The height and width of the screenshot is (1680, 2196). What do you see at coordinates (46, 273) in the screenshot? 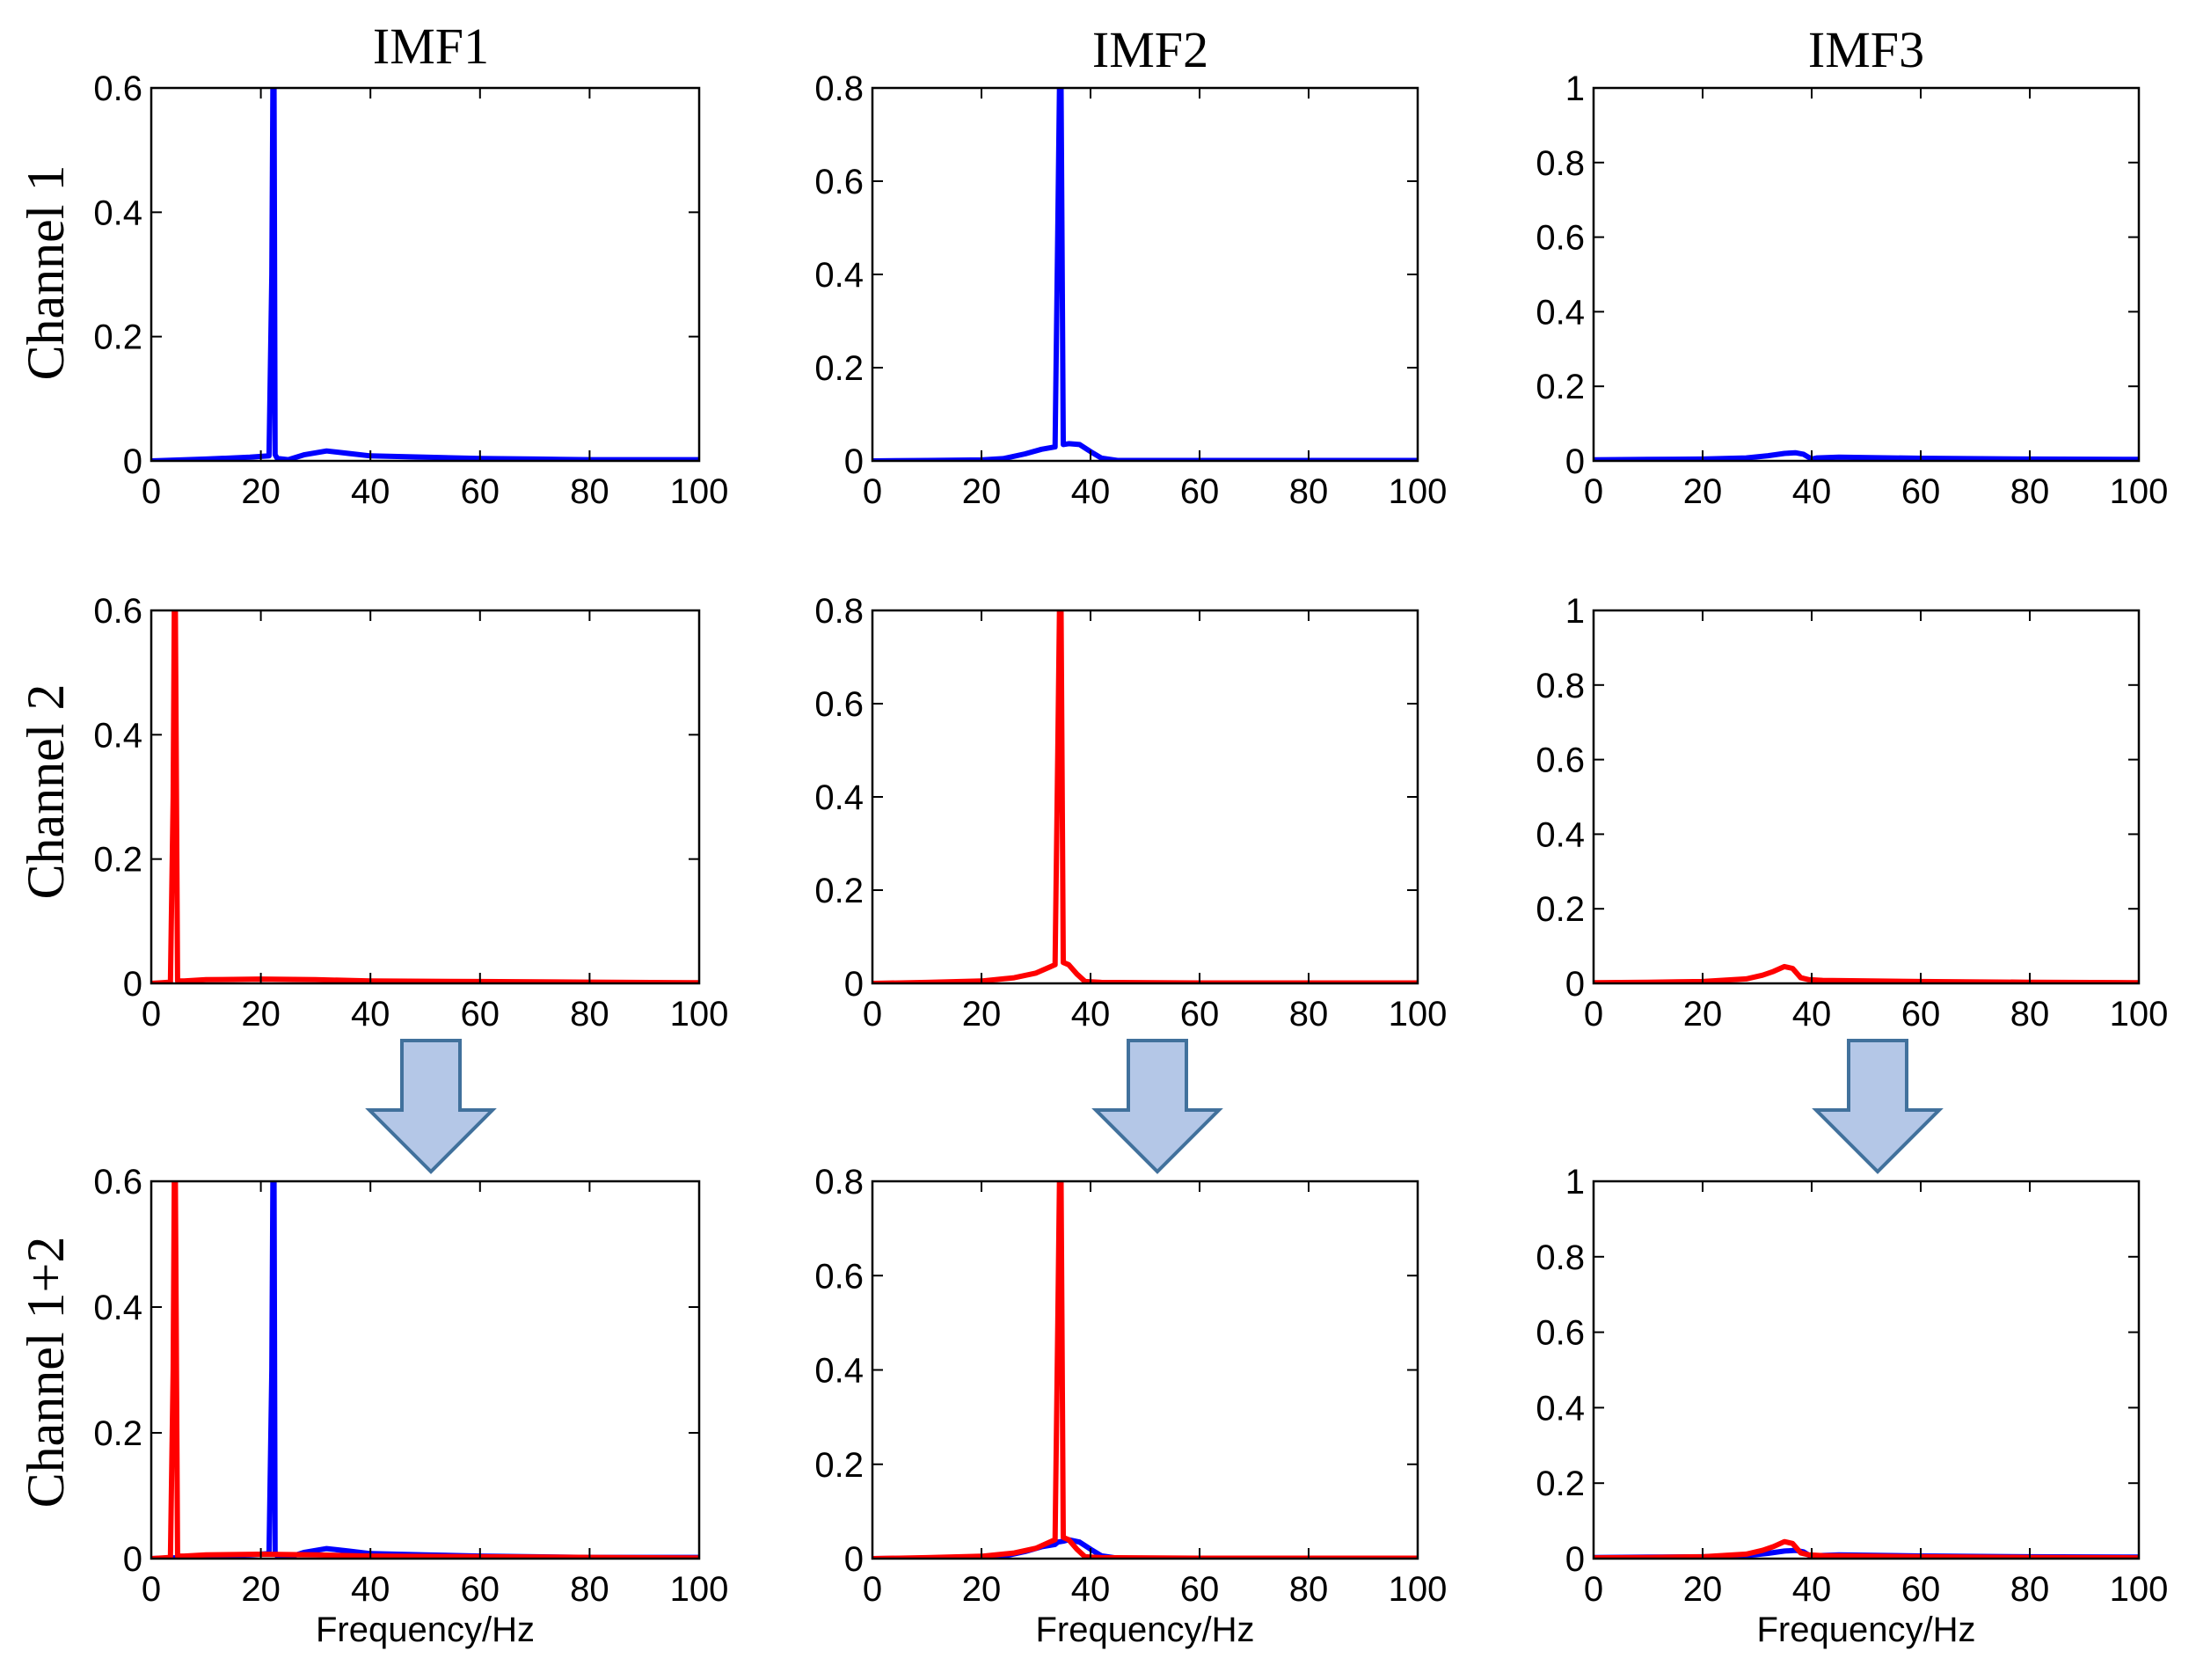
I see `row-label-channel-1: Channel 1` at bounding box center [46, 273].